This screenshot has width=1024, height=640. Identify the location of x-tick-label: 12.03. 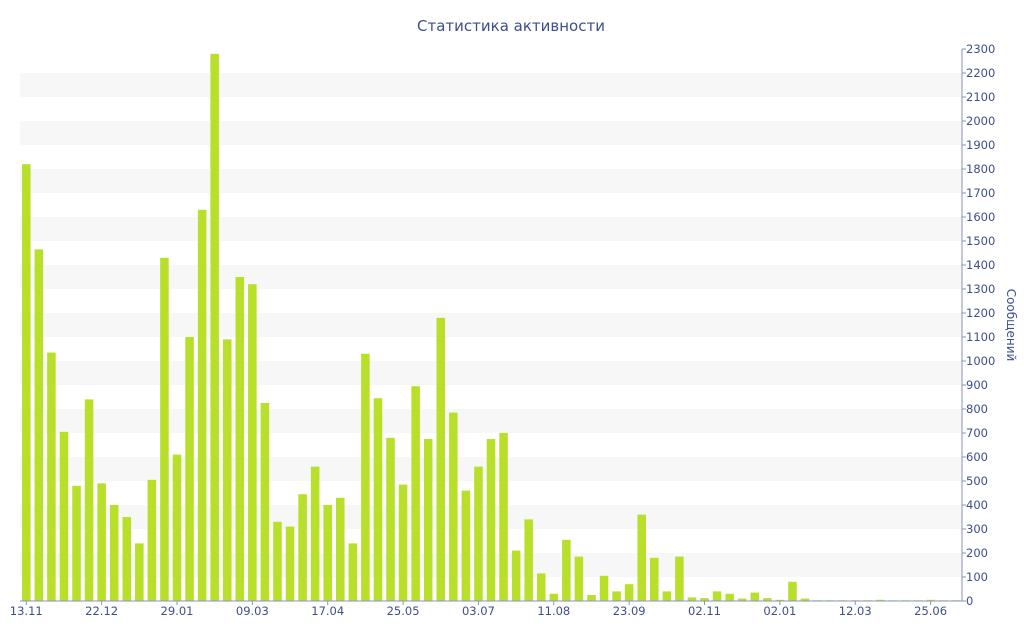
(855, 611).